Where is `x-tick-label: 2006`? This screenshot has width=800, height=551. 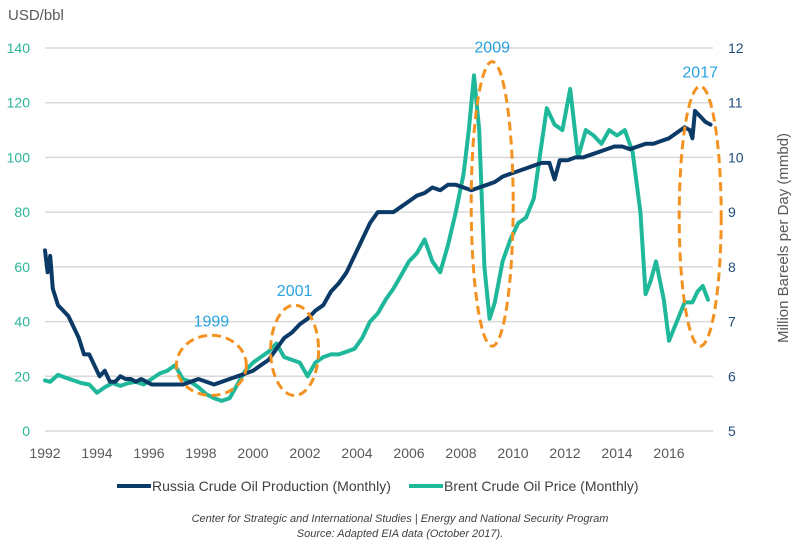 x-tick-label: 2006 is located at coordinates (408, 453).